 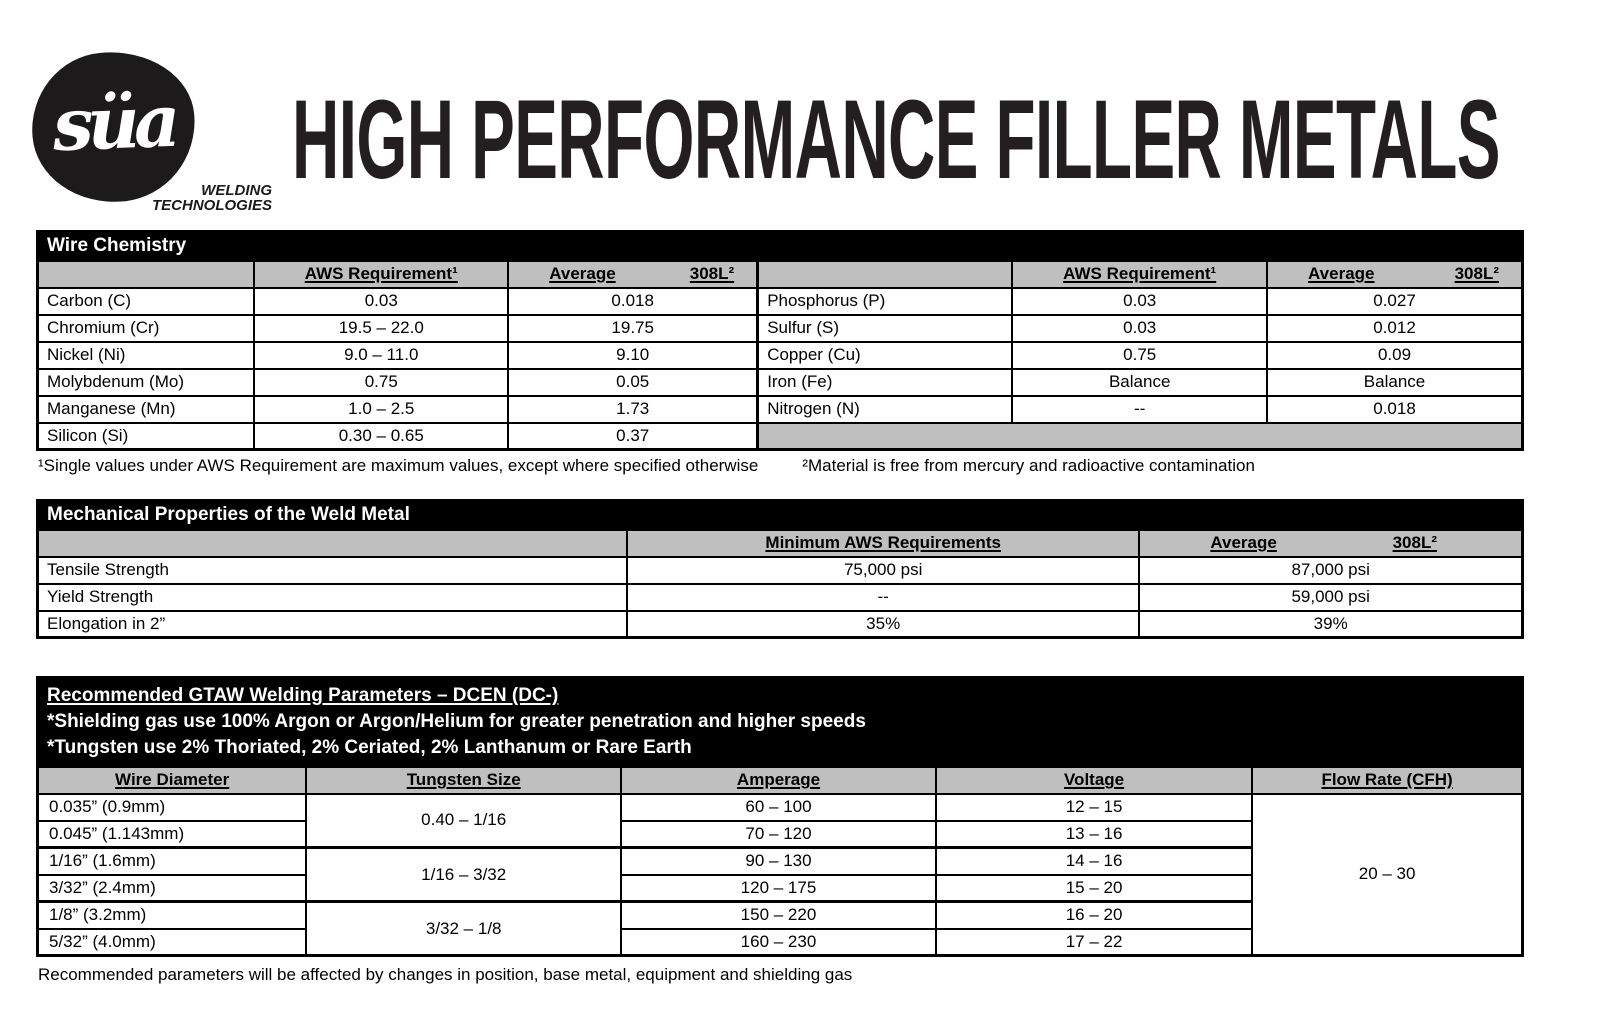 I want to click on logo-subtitle: WELDING TECHNOLOGIES, so click(x=206, y=198).